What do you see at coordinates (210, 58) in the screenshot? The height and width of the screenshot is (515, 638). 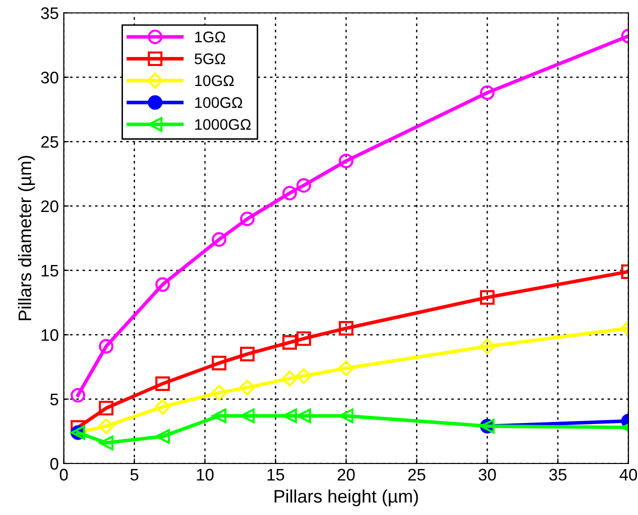 I see `legend-label: 5GΩ` at bounding box center [210, 58].